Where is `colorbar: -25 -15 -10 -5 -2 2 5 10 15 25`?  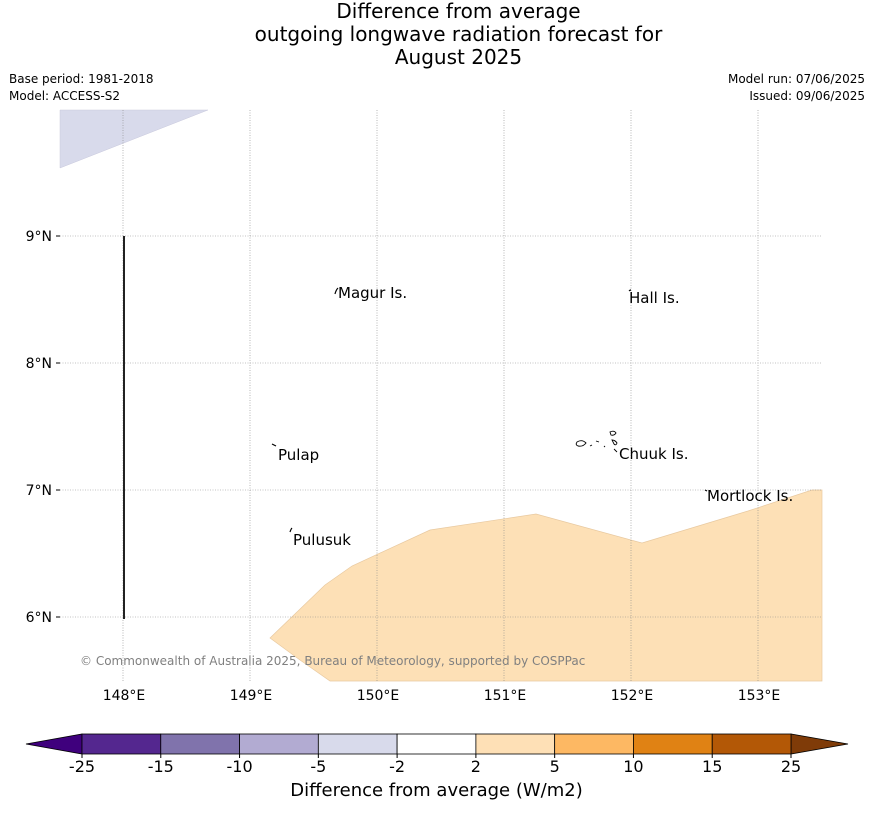 colorbar: -25 -15 -10 -5 -2 2 5 10 15 25 is located at coordinates (437, 754).